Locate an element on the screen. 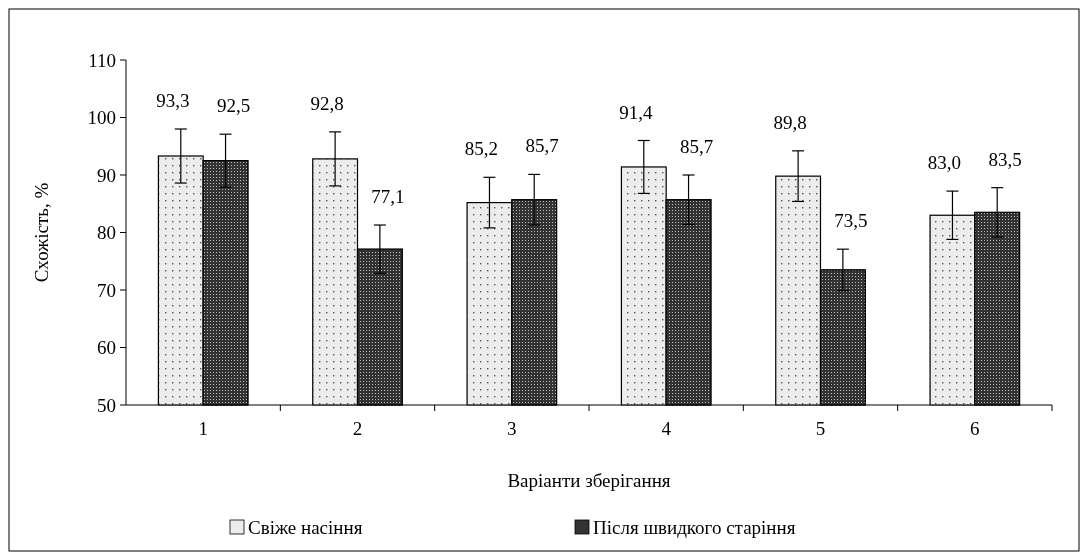  data-label: 73,5 is located at coordinates (851, 221).